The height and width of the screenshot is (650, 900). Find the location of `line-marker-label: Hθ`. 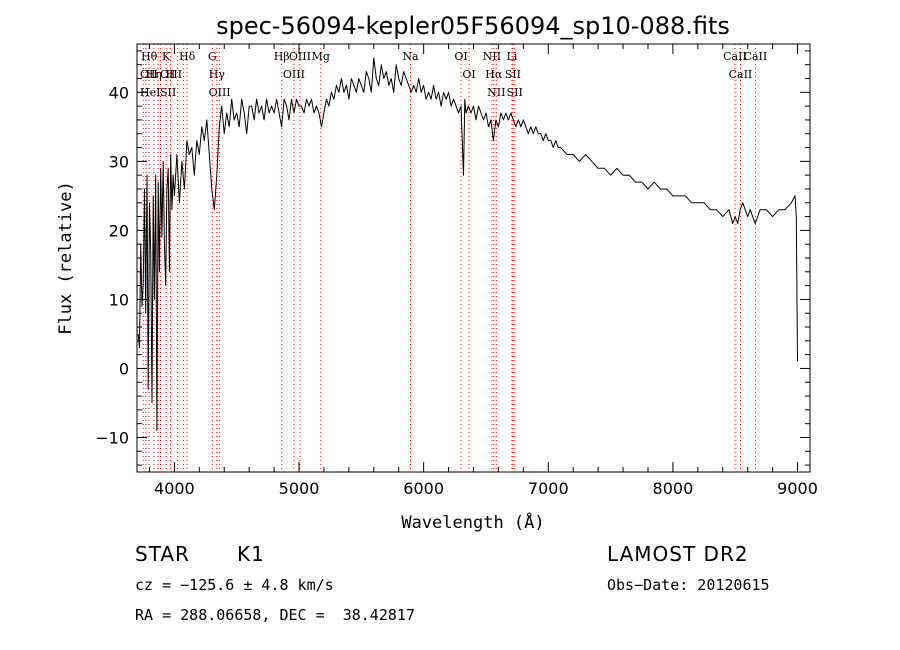

line-marker-label: Hθ is located at coordinates (149, 56).